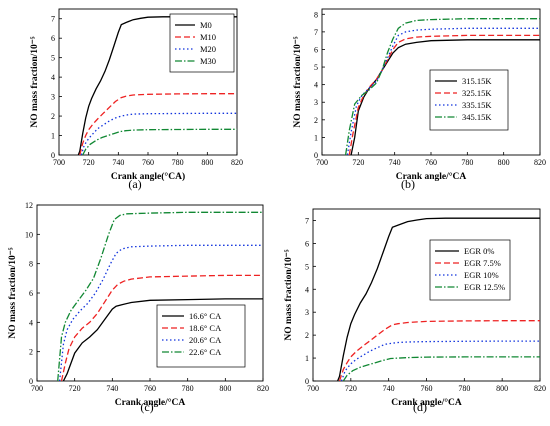 The width and height of the screenshot is (550, 426). I want to click on legend-label: EGR 12.5%, so click(484, 287).